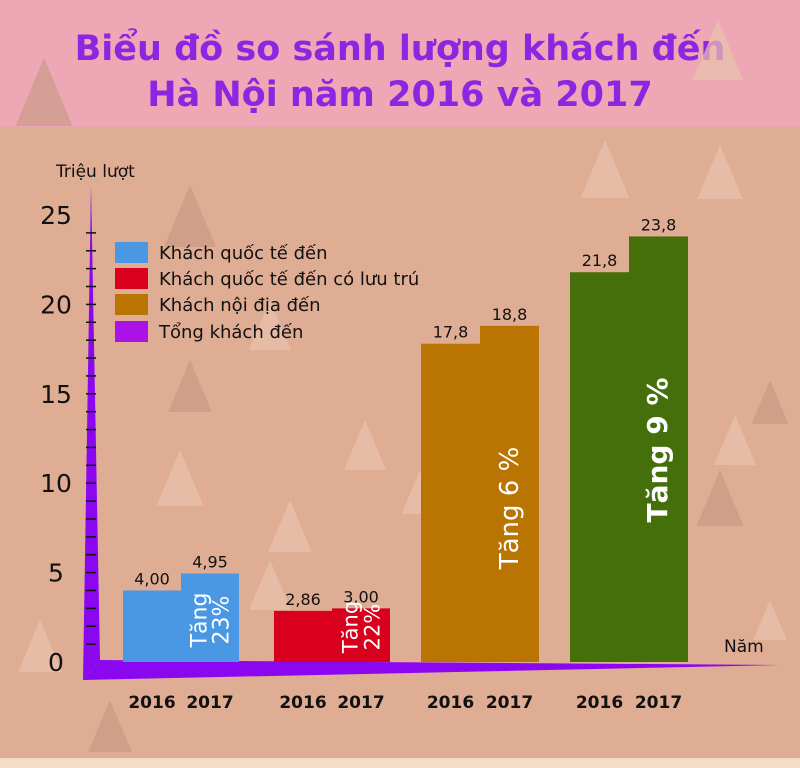 The image size is (800, 768). Describe the element at coordinates (431, 670) in the screenshot. I see `x-axis` at that location.